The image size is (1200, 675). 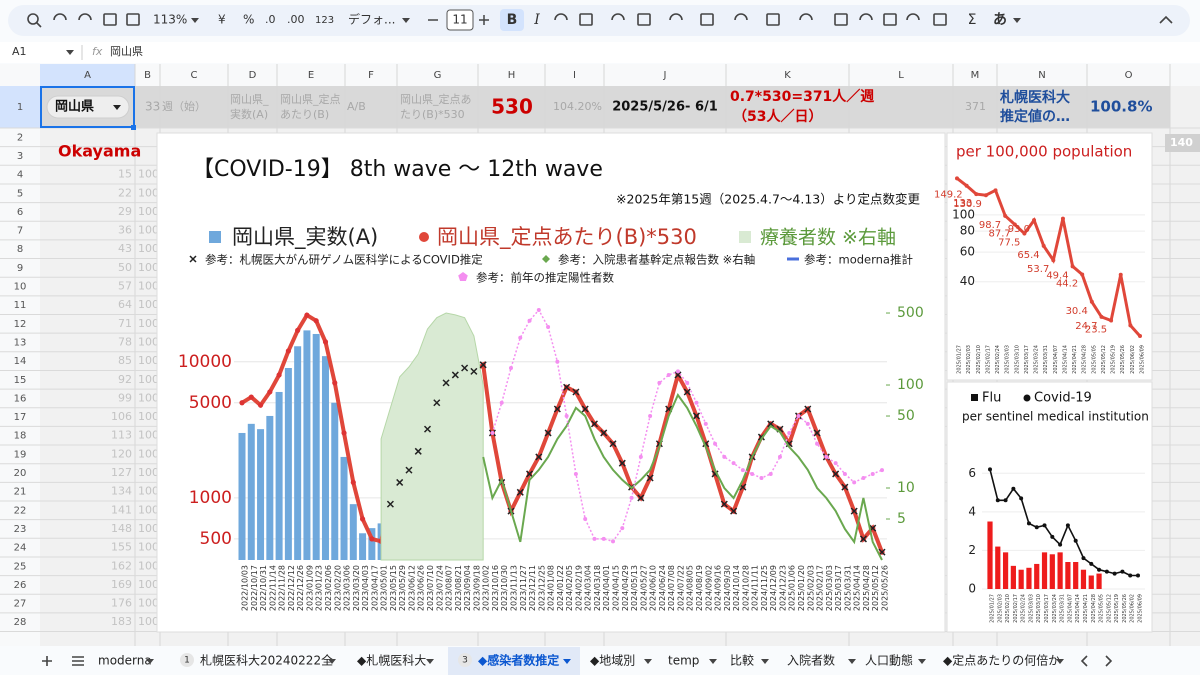 What do you see at coordinates (170, 20) in the screenshot?
I see `zoom: 113%` at bounding box center [170, 20].